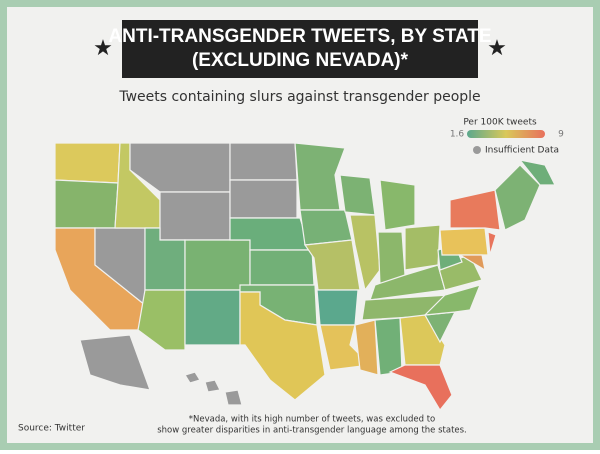  Describe the element at coordinates (300, 60) in the screenshot. I see `title-line: (EXCLUDING NEVADA)*` at that location.